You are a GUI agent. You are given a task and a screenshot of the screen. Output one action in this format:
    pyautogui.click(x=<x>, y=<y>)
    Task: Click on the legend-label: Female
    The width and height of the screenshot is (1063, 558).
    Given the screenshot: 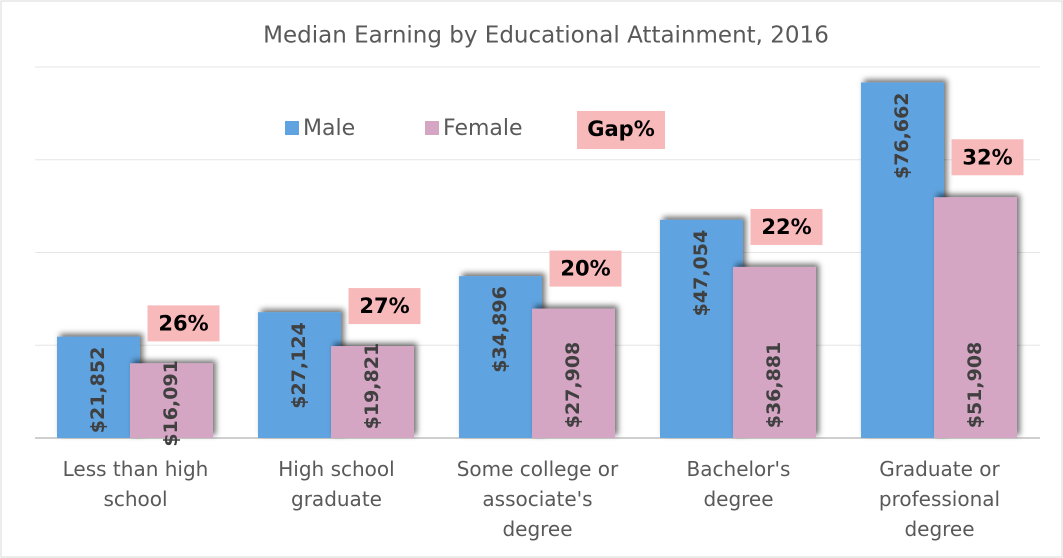 What is the action you would take?
    pyautogui.click(x=483, y=128)
    